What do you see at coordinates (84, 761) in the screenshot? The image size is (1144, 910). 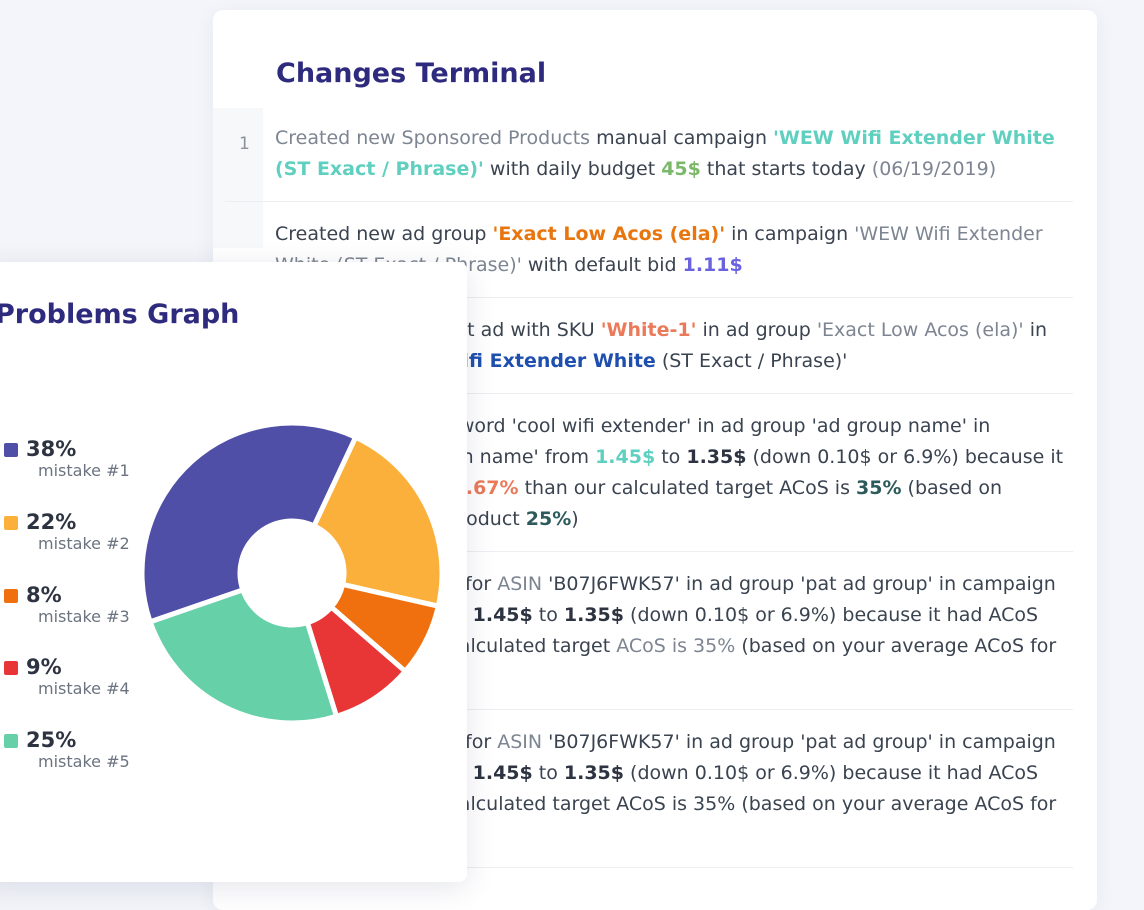 I see `legend-label: mistake #5` at bounding box center [84, 761].